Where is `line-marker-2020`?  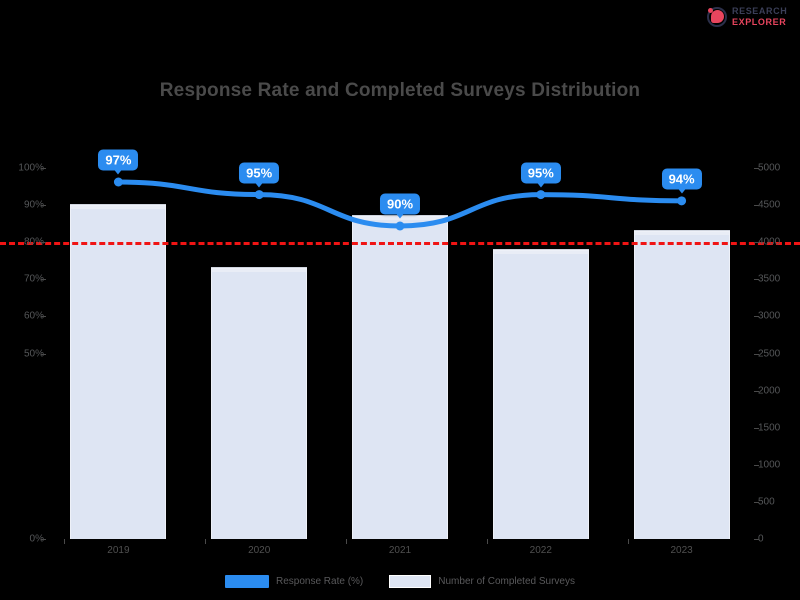
line-marker-2020 is located at coordinates (259, 195).